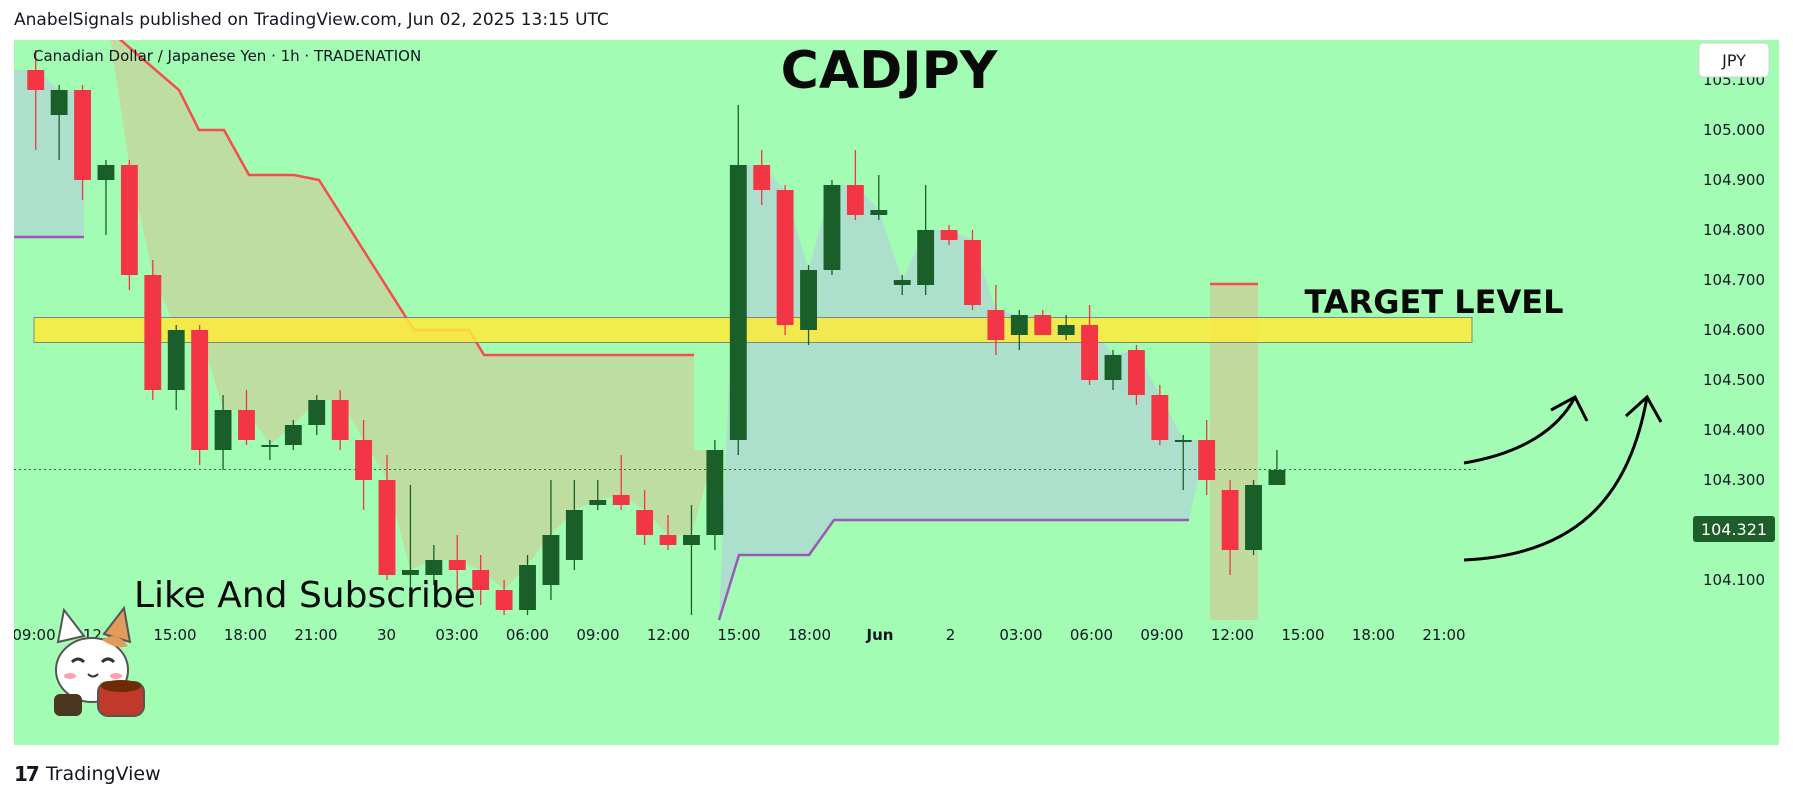 This screenshot has height=799, width=1793. I want to click on currency-button: JPY, so click(1734, 60).